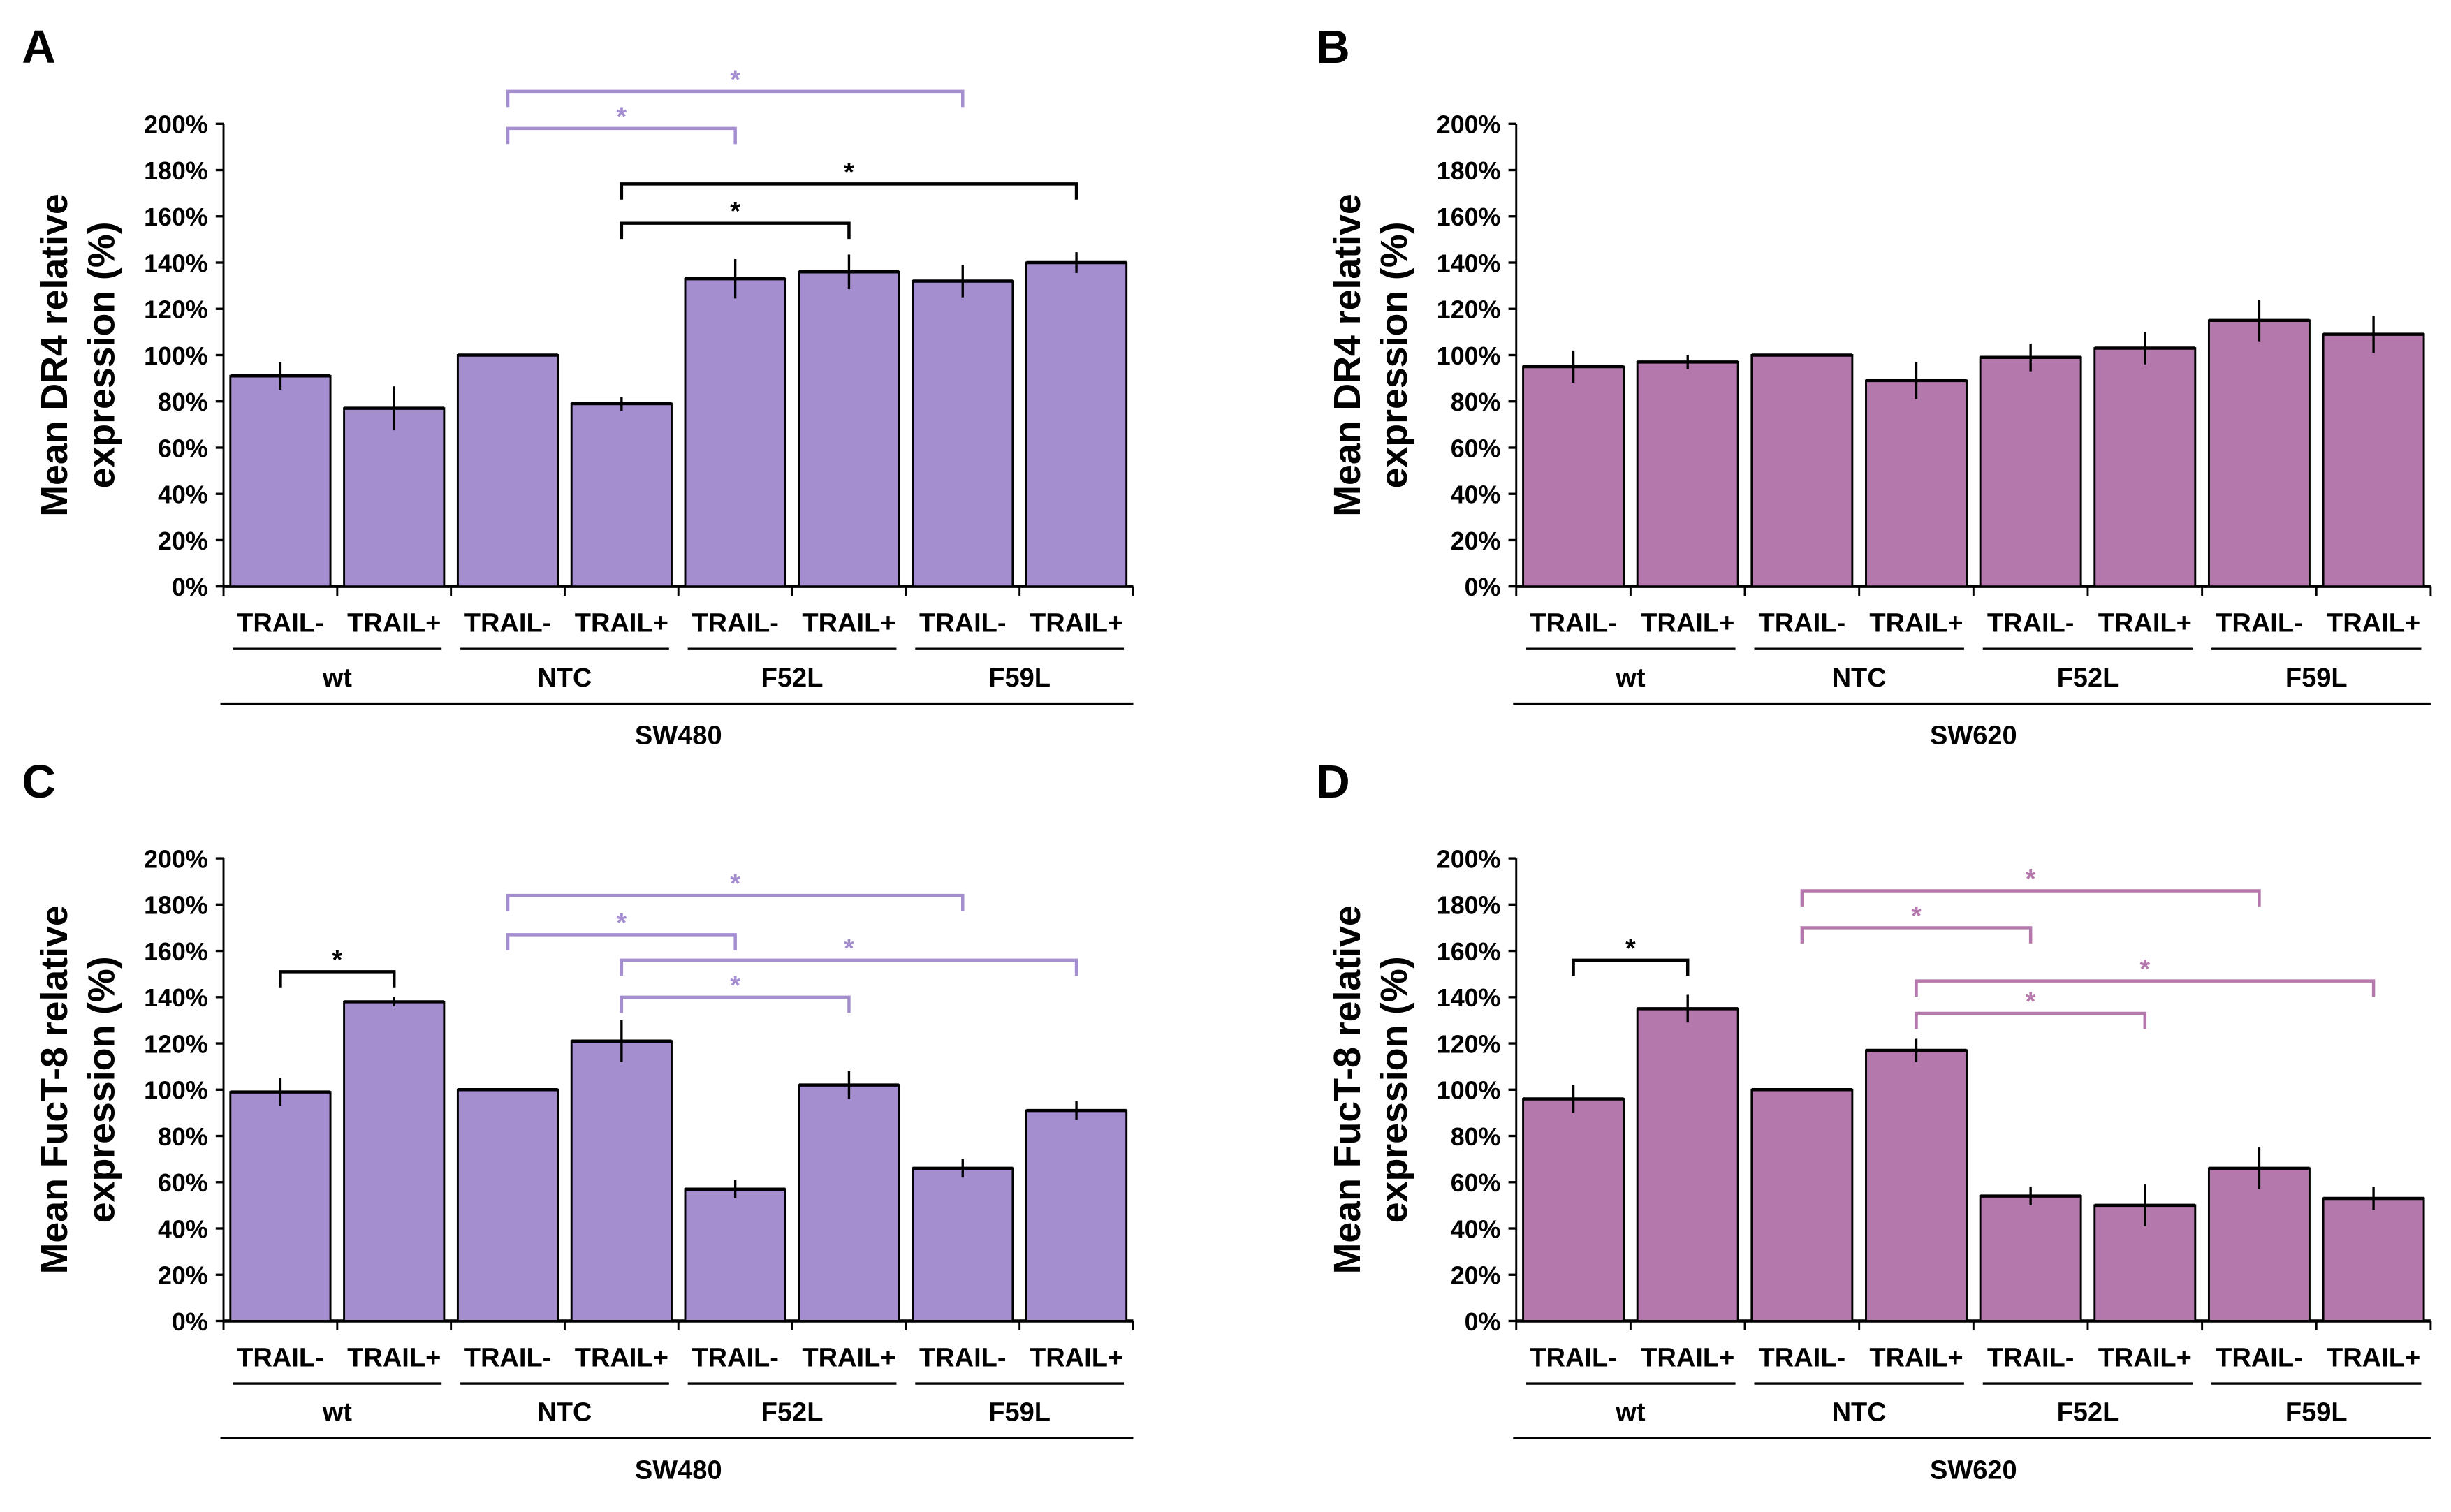 The width and height of the screenshot is (2451, 1512). I want to click on y-tick-label: 80%, so click(183, 1137).